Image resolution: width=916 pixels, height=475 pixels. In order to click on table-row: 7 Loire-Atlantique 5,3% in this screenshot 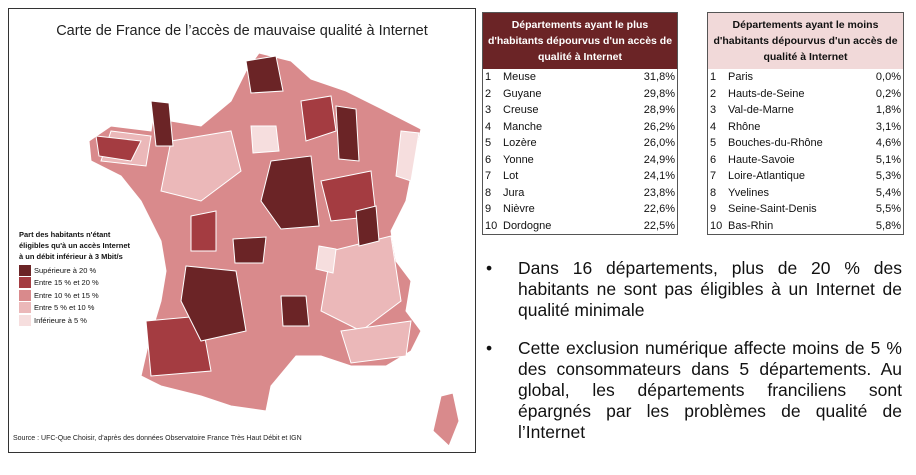, I will do `click(806, 176)`.